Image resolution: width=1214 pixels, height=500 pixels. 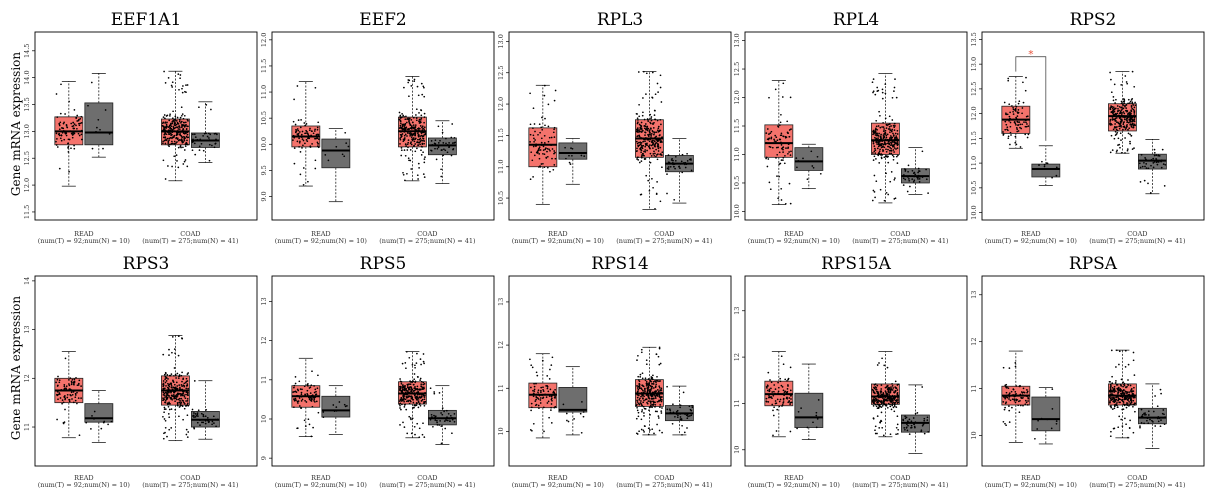 What do you see at coordinates (190, 478) in the screenshot?
I see `x-group-label: COAD` at bounding box center [190, 478].